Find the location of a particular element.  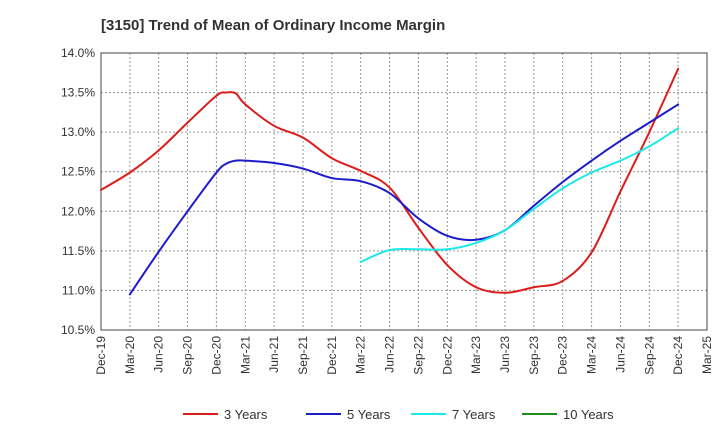

series-line-7-years is located at coordinates (519, 195).